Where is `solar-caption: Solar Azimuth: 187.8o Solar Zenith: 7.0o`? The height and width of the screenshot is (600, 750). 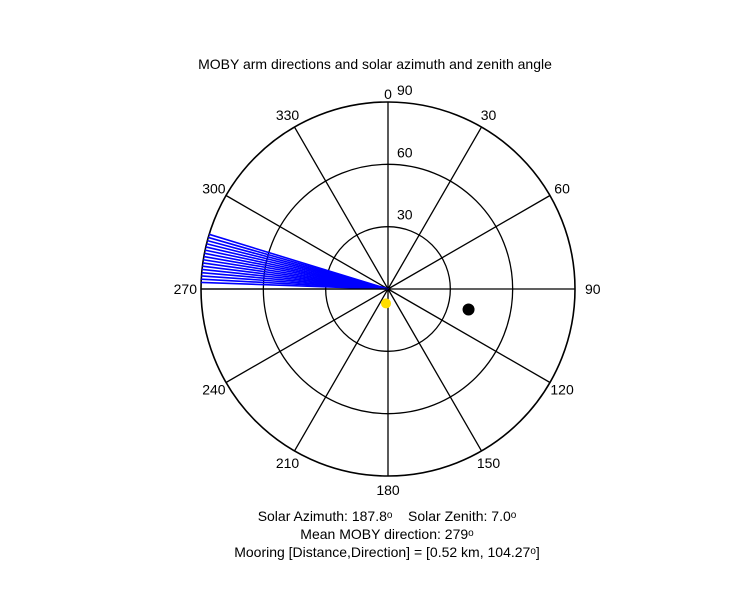 solar-caption: Solar Azimuth: 187.8o Solar Zenith: 7.0o is located at coordinates (375, 517).